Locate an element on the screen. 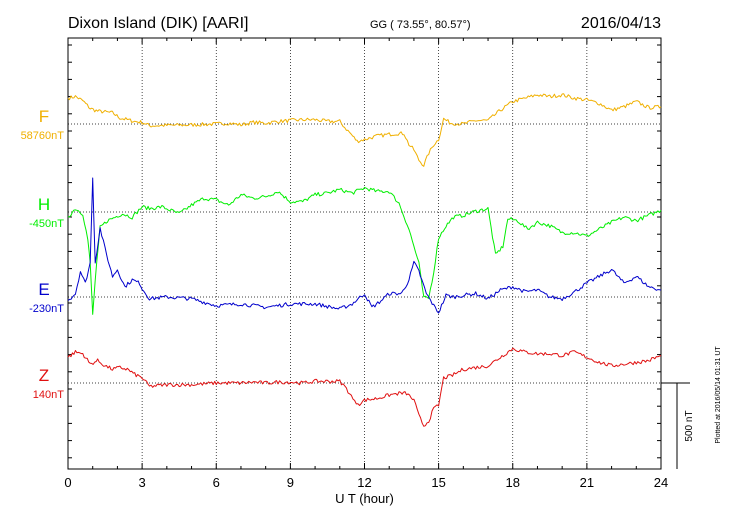 The image size is (730, 520). x-tick-label: 18 is located at coordinates (513, 482).